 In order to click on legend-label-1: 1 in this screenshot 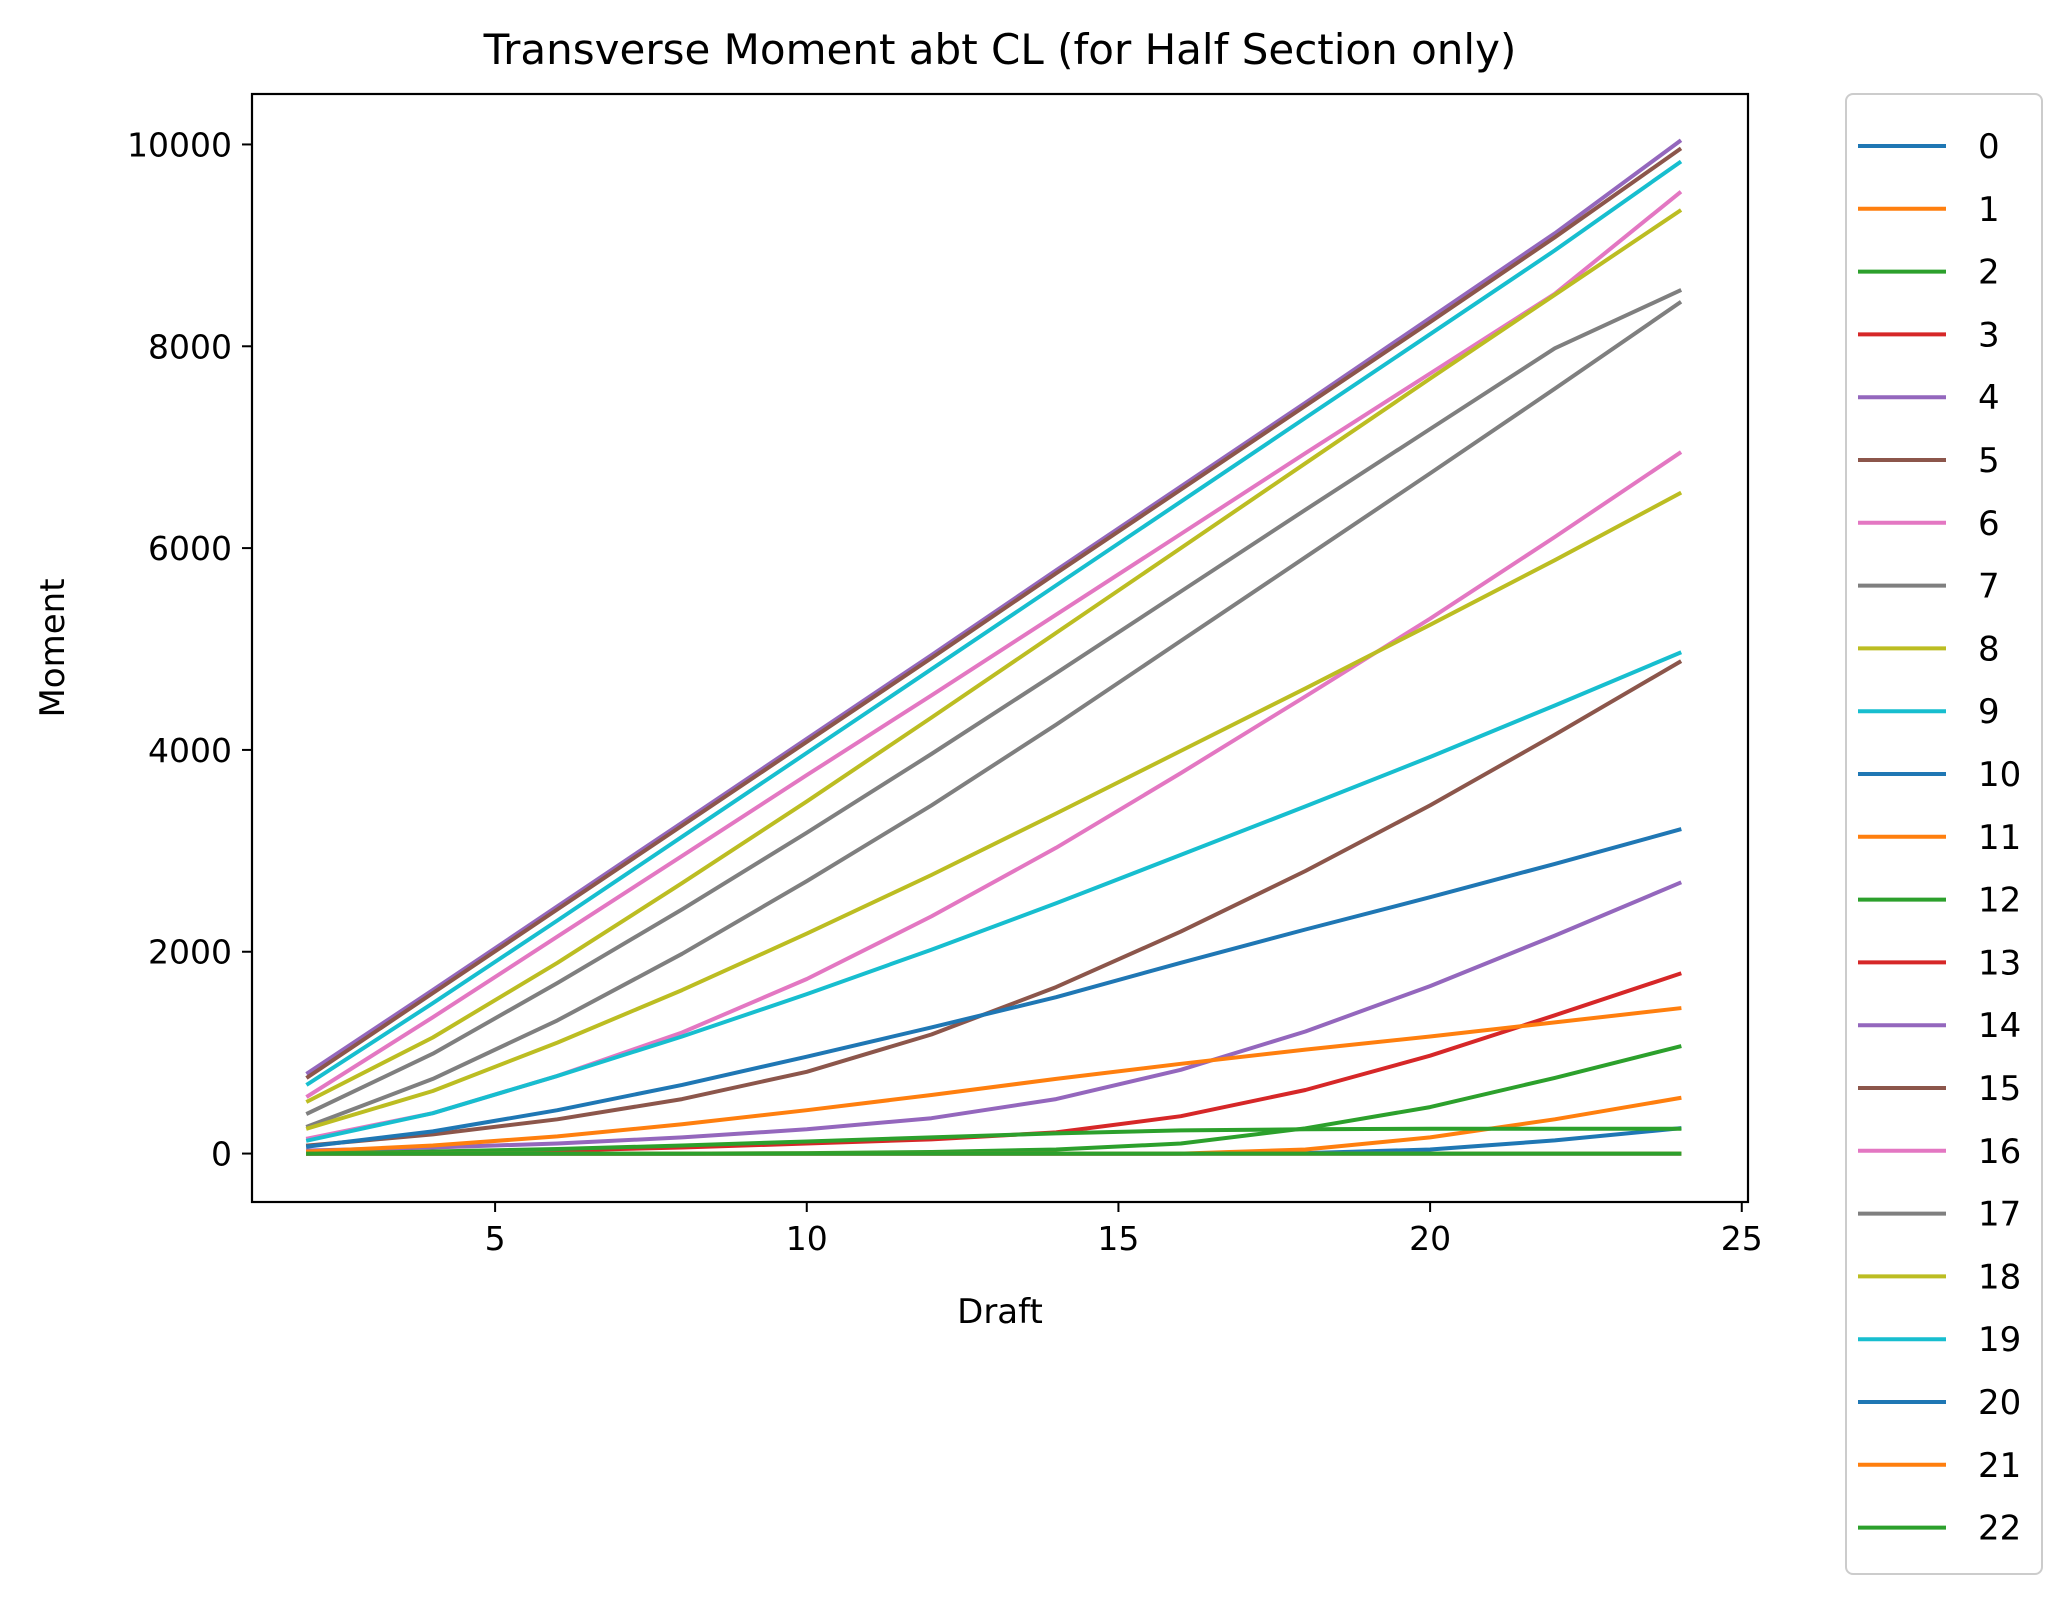, I will do `click(1989, 210)`.